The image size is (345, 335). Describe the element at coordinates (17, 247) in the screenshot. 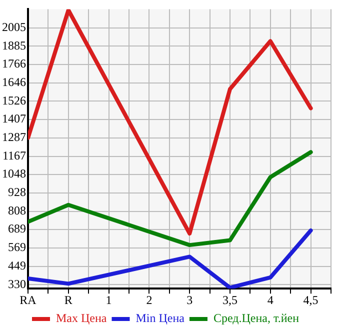

I see `y-tick-label: 569` at that location.